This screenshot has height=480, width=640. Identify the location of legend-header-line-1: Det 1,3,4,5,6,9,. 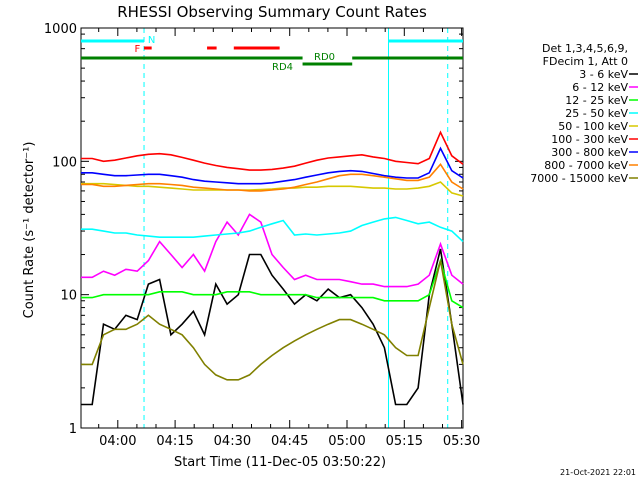
(585, 48).